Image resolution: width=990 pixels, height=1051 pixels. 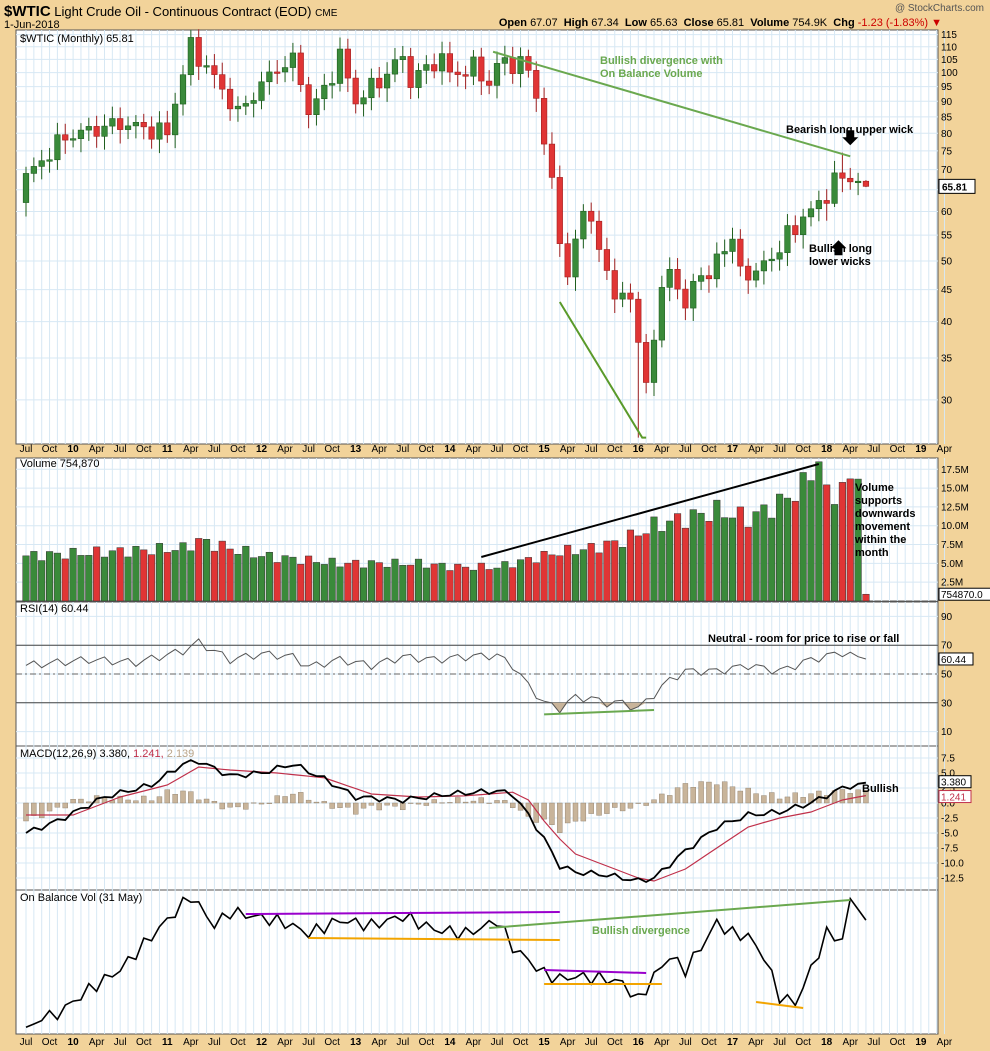 What do you see at coordinates (955, 797) in the screenshot?
I see `macd-signal-last-box` at bounding box center [955, 797].